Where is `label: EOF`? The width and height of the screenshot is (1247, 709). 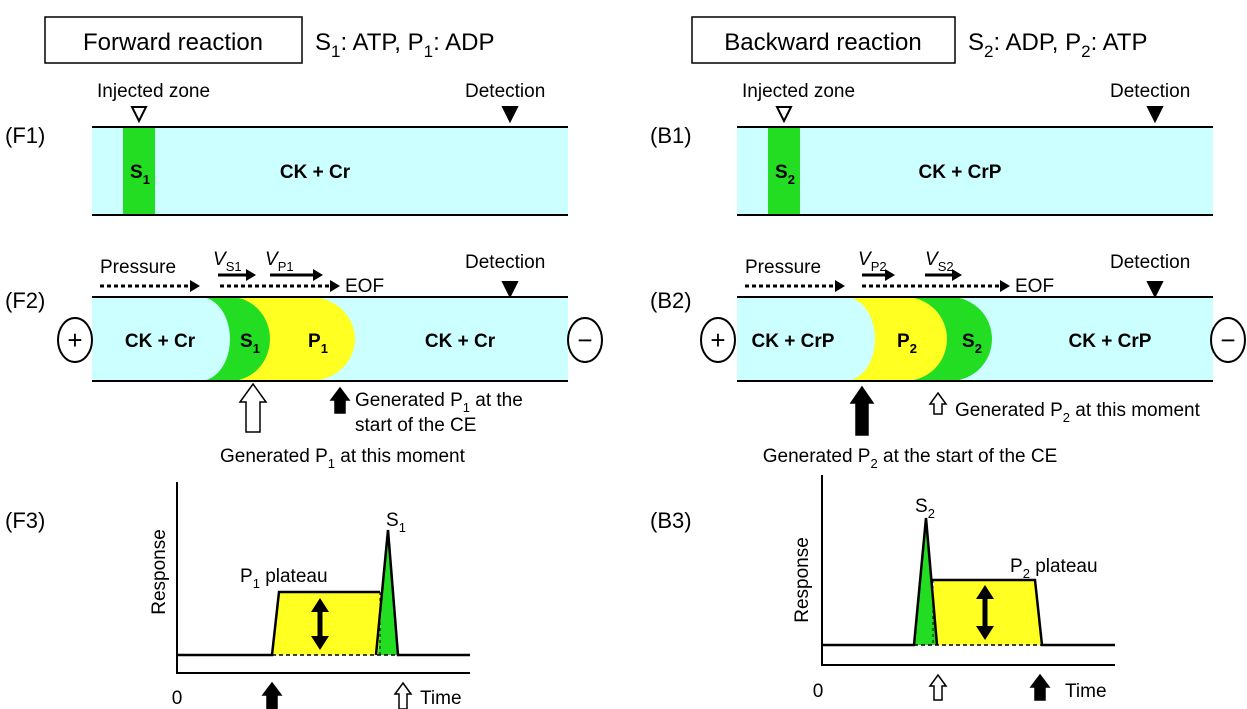 label: EOF is located at coordinates (1034, 286).